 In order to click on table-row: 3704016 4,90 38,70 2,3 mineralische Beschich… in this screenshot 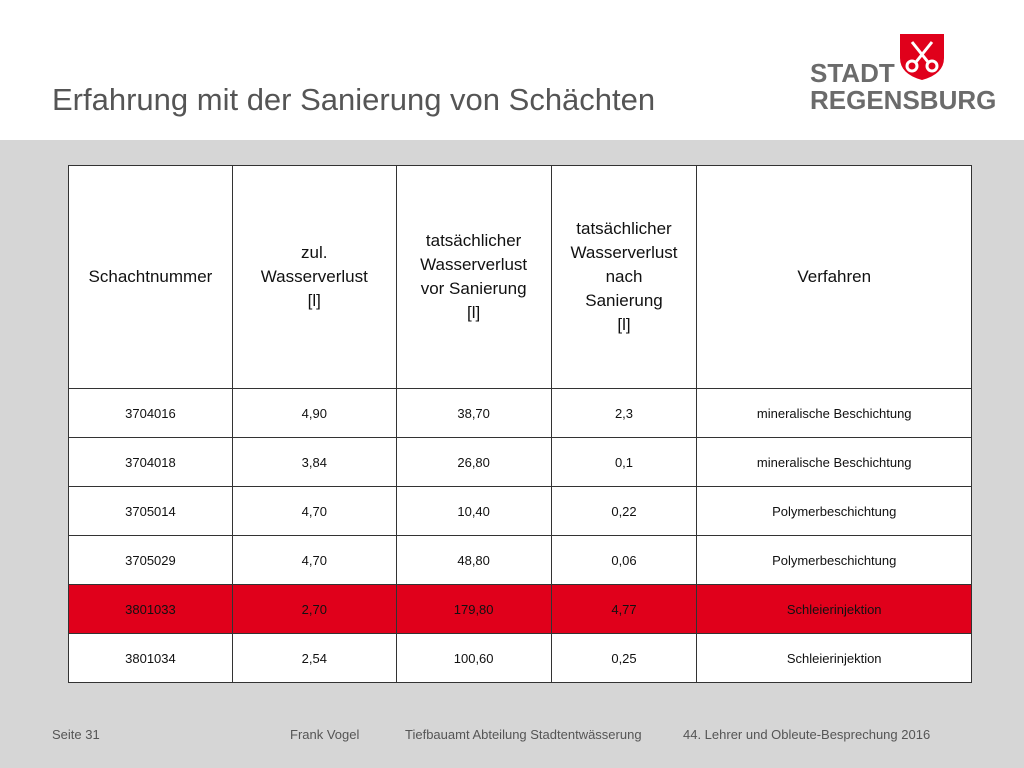, I will do `click(520, 413)`.